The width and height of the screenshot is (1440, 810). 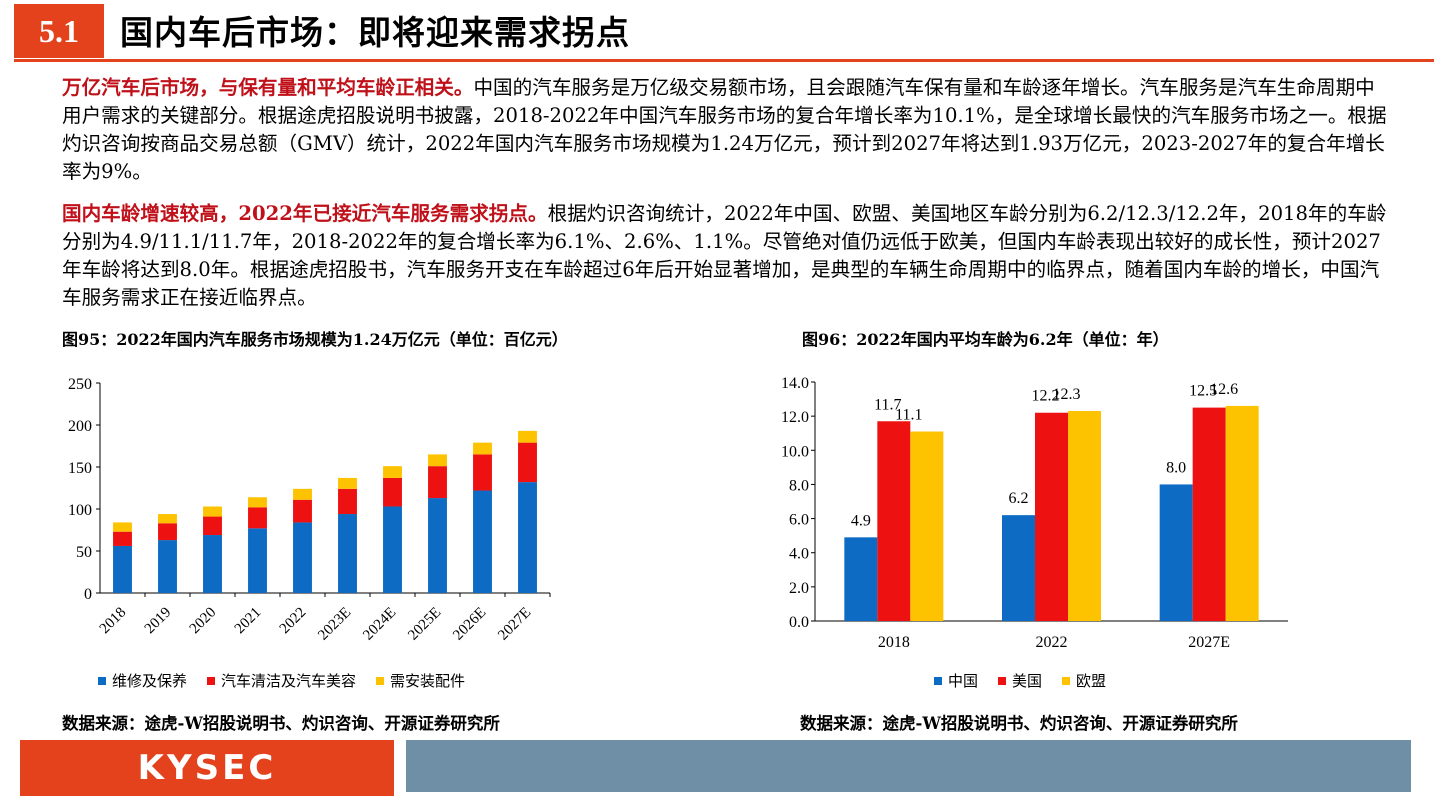 What do you see at coordinates (80, 510) in the screenshot?
I see `y-tick-label: 100` at bounding box center [80, 510].